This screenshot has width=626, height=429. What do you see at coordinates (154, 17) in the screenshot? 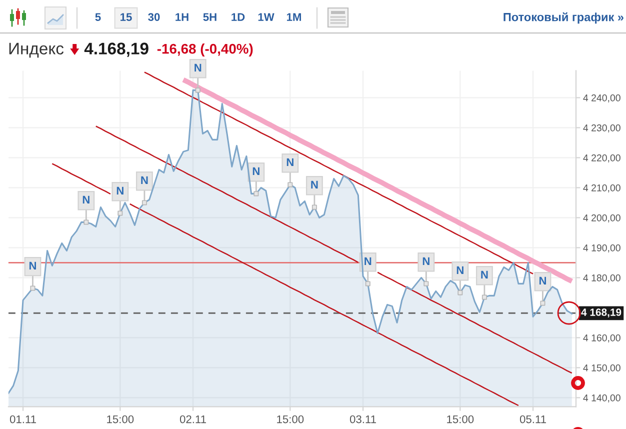
I see `text: 30` at bounding box center [154, 17].